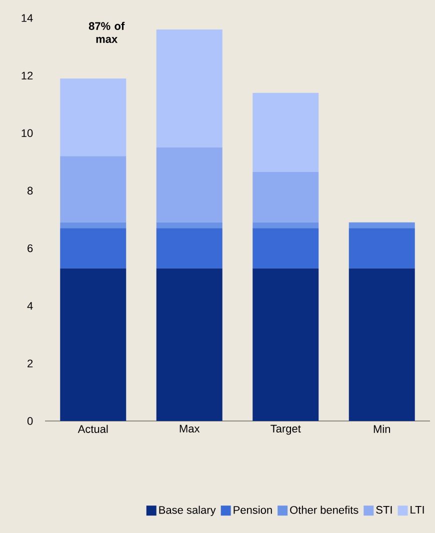 The image size is (435, 533). Describe the element at coordinates (30, 248) in the screenshot. I see `y-tick-label: 6` at that location.